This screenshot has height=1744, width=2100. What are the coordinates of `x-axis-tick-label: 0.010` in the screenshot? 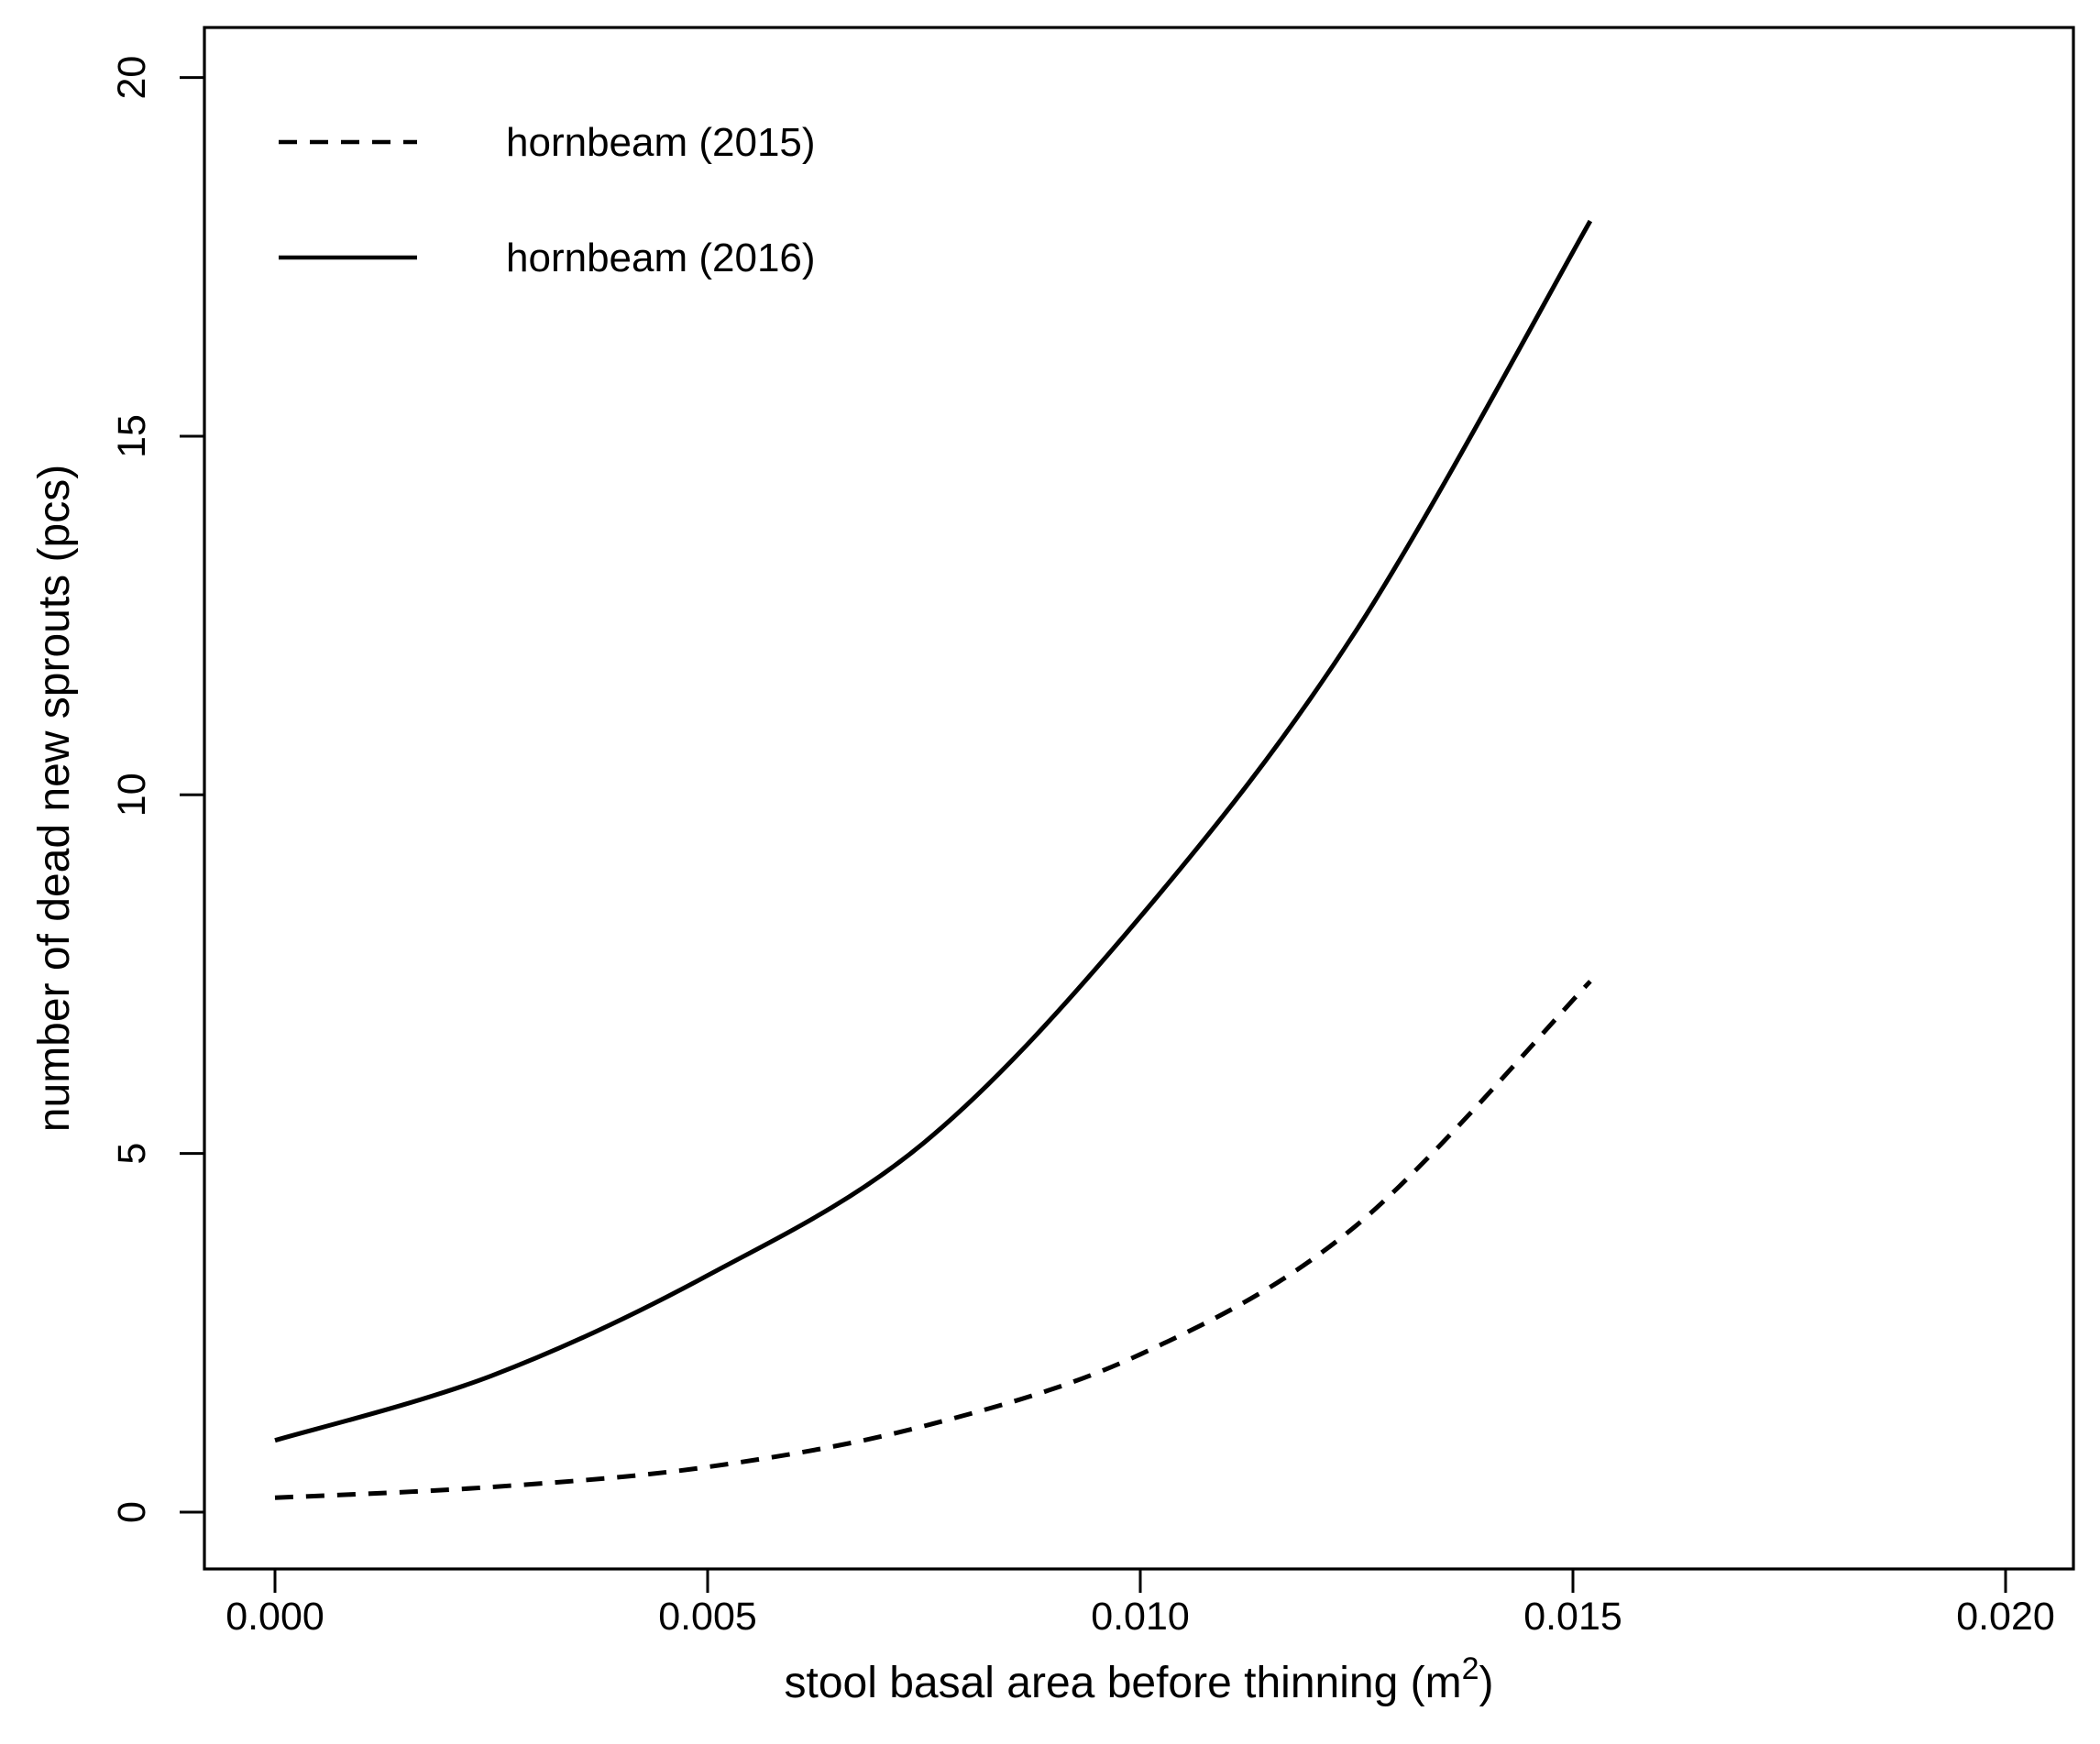 It's located at (1140, 1617).